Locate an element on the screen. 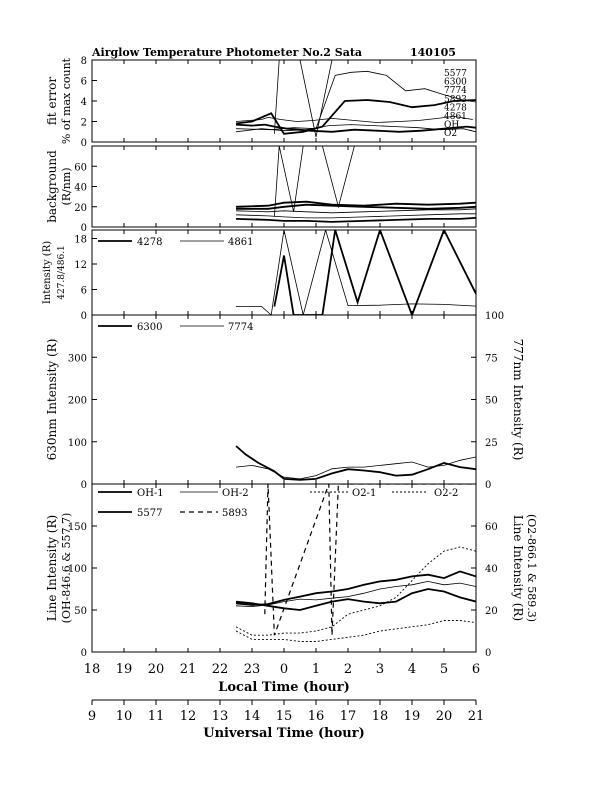 The image size is (612, 792). y2-tick-label: 40 is located at coordinates (491, 569).